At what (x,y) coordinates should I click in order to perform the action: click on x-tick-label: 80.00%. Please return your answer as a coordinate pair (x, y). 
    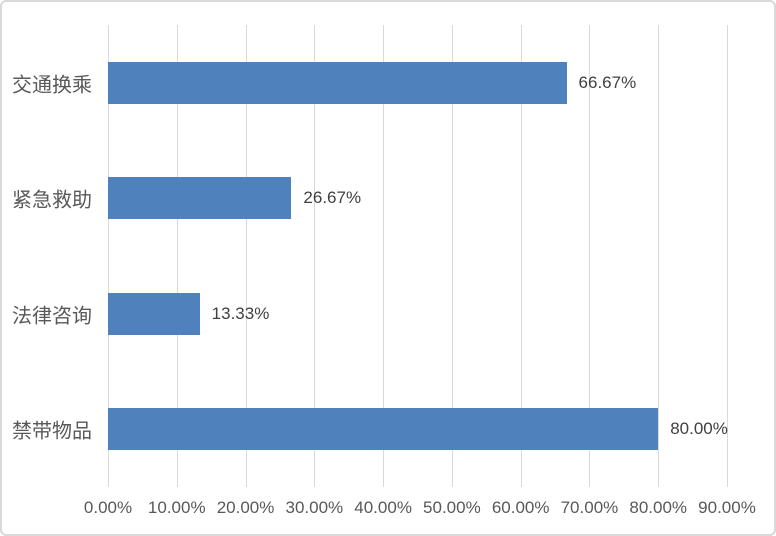
    Looking at the image, I should click on (658, 507).